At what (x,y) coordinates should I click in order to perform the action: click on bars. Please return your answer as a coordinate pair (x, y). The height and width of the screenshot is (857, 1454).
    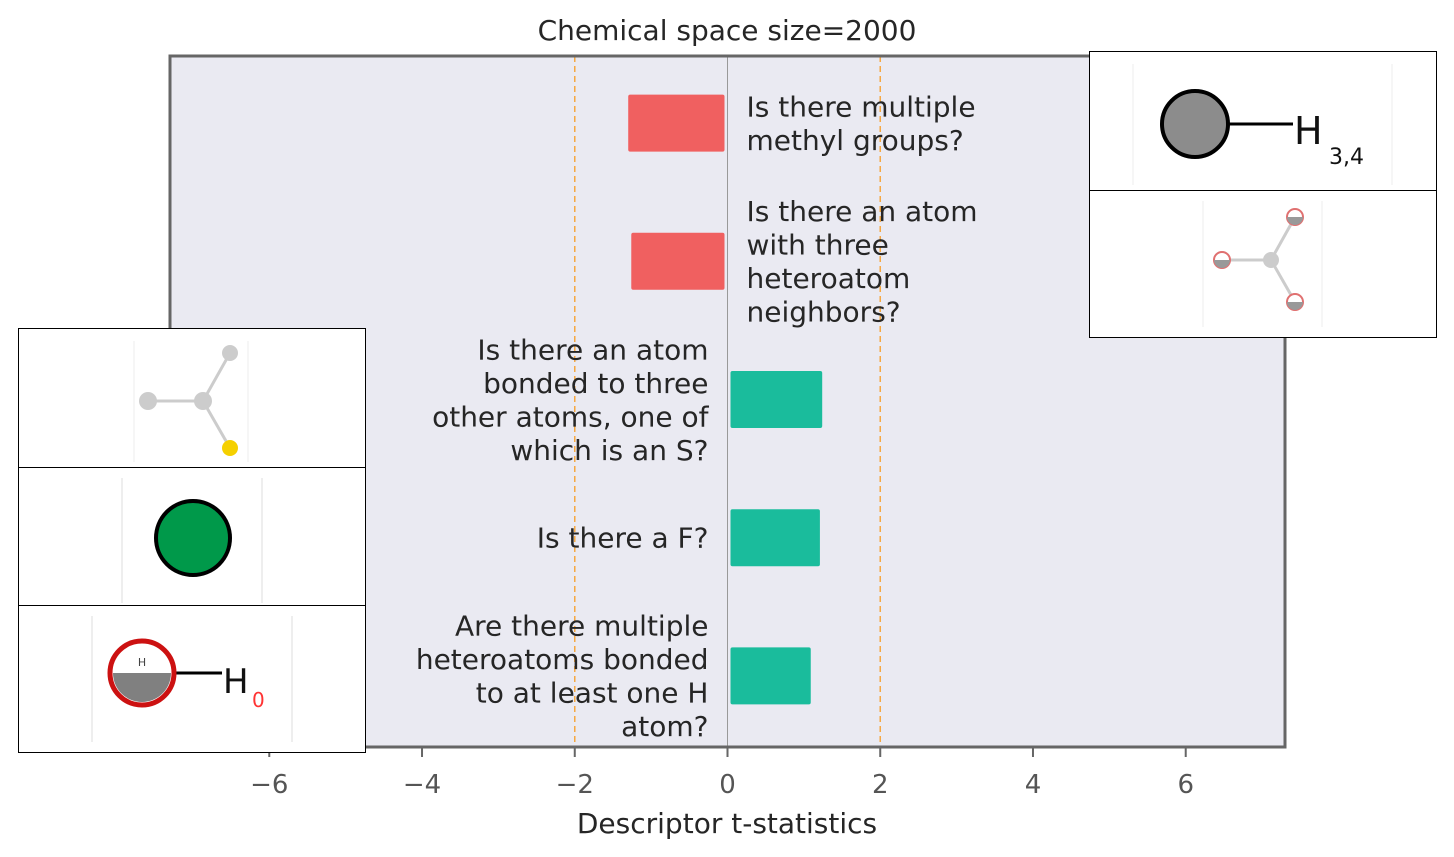
    Looking at the image, I should click on (725, 399).